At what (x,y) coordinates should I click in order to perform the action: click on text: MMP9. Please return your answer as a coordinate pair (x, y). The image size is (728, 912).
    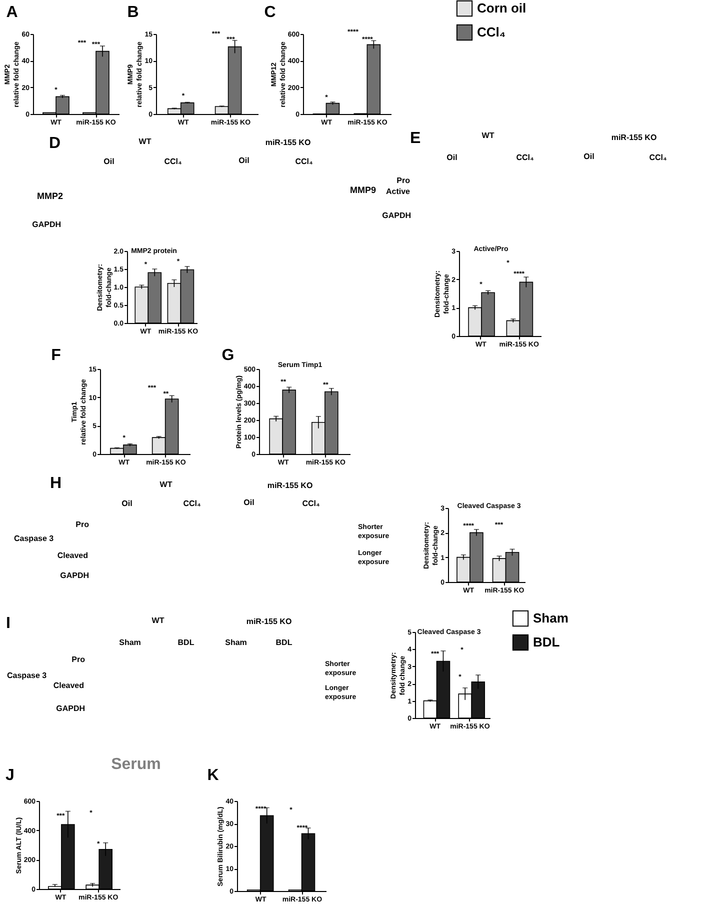
    Looking at the image, I should click on (363, 190).